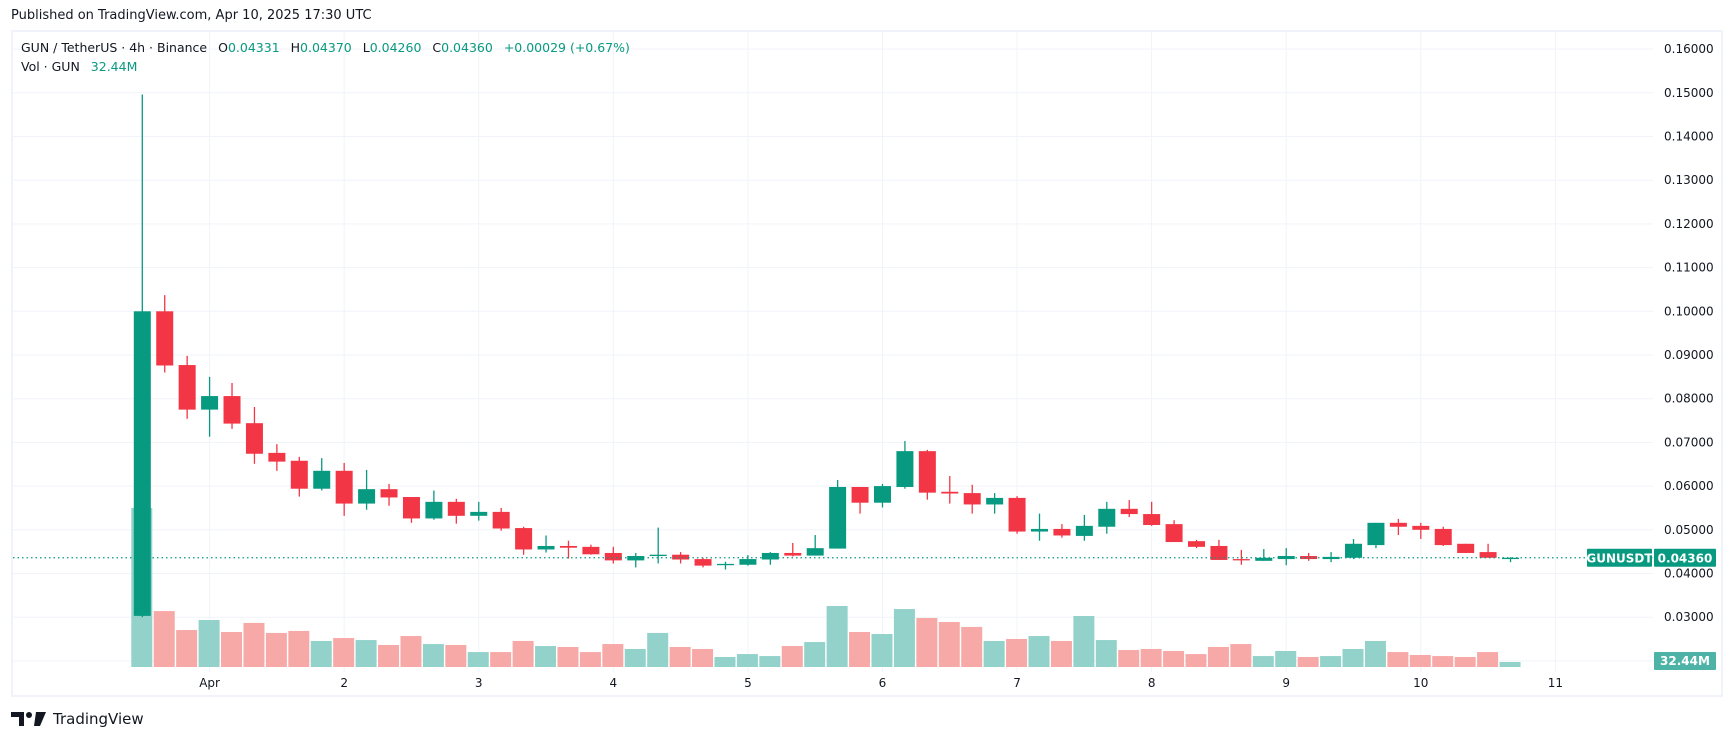 The height and width of the screenshot is (737, 1736). Describe the element at coordinates (1017, 683) in the screenshot. I see `time-axis-label: 7` at that location.